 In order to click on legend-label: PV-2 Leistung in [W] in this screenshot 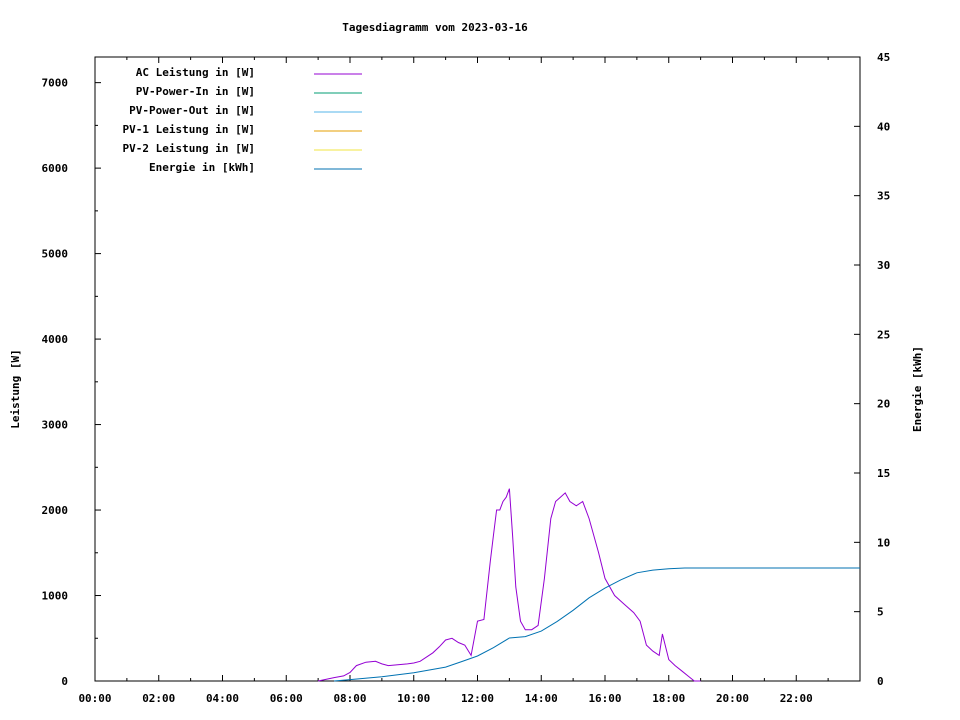, I will do `click(189, 148)`.